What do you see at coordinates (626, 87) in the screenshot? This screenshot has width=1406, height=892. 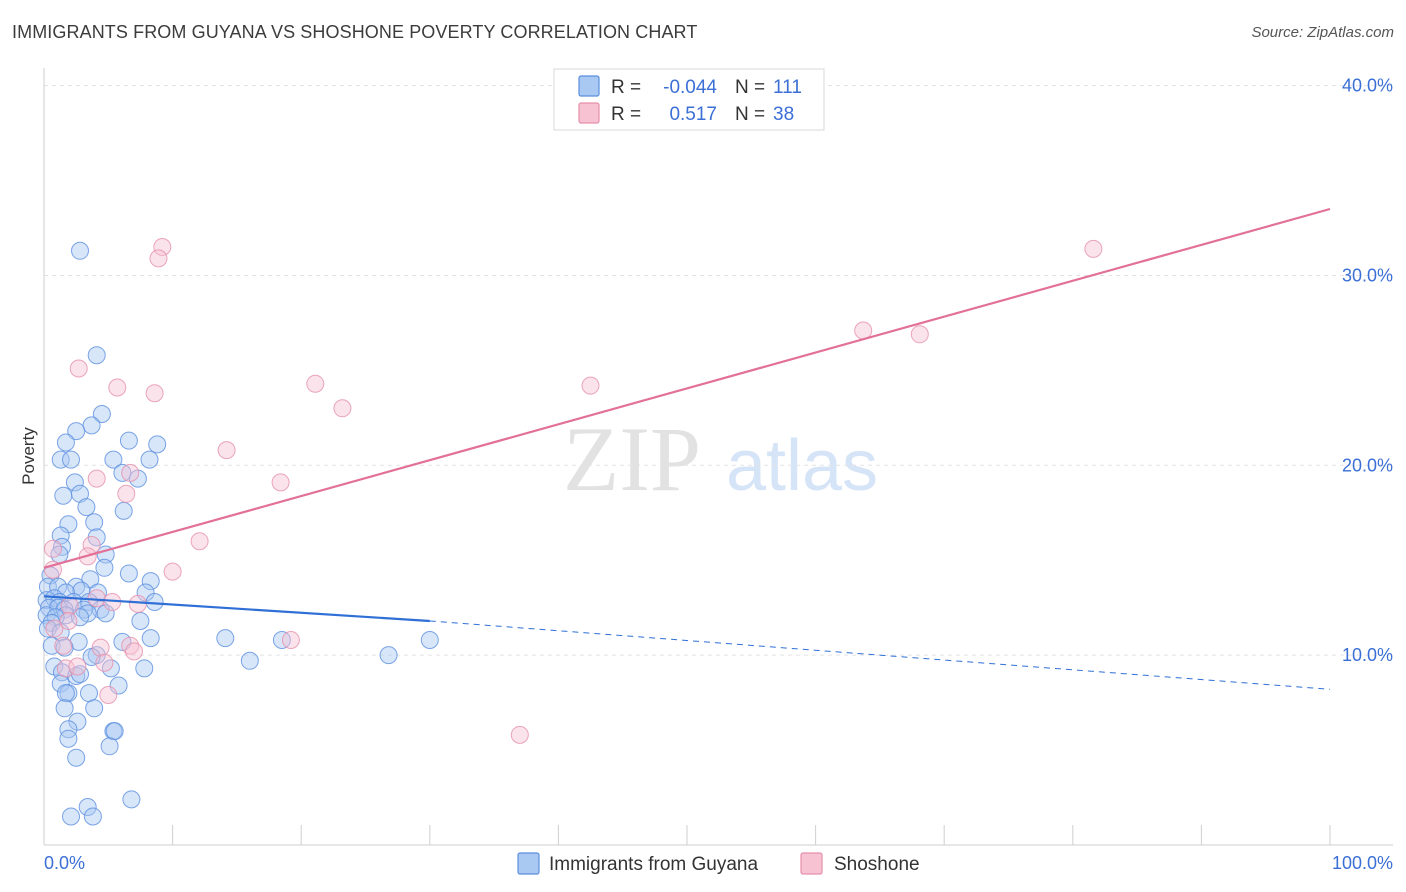 I see `legend-r-label-guyana: R =` at bounding box center [626, 87].